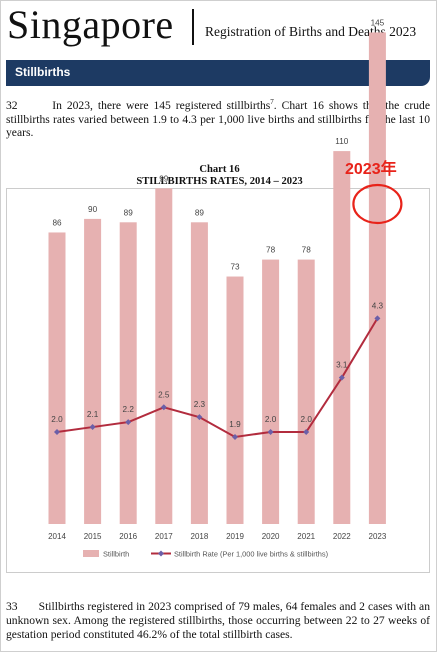 The image size is (437, 653). I want to click on bar-2020, so click(271, 391).